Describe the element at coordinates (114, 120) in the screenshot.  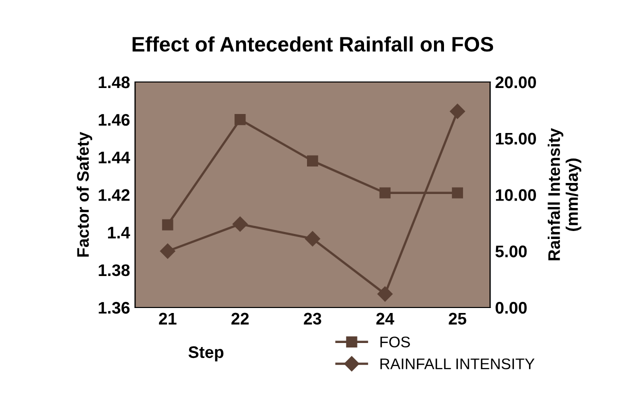
I see `y-tick-label: 1.46` at that location.